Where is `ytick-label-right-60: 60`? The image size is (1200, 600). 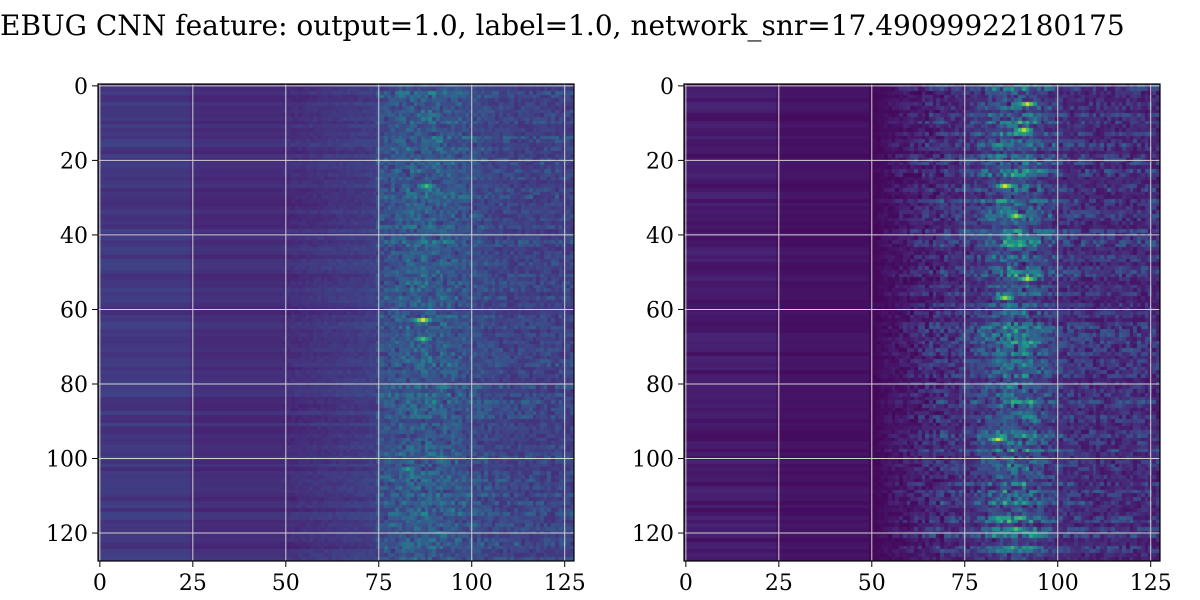
ytick-label-right-60: 60 is located at coordinates (660, 310).